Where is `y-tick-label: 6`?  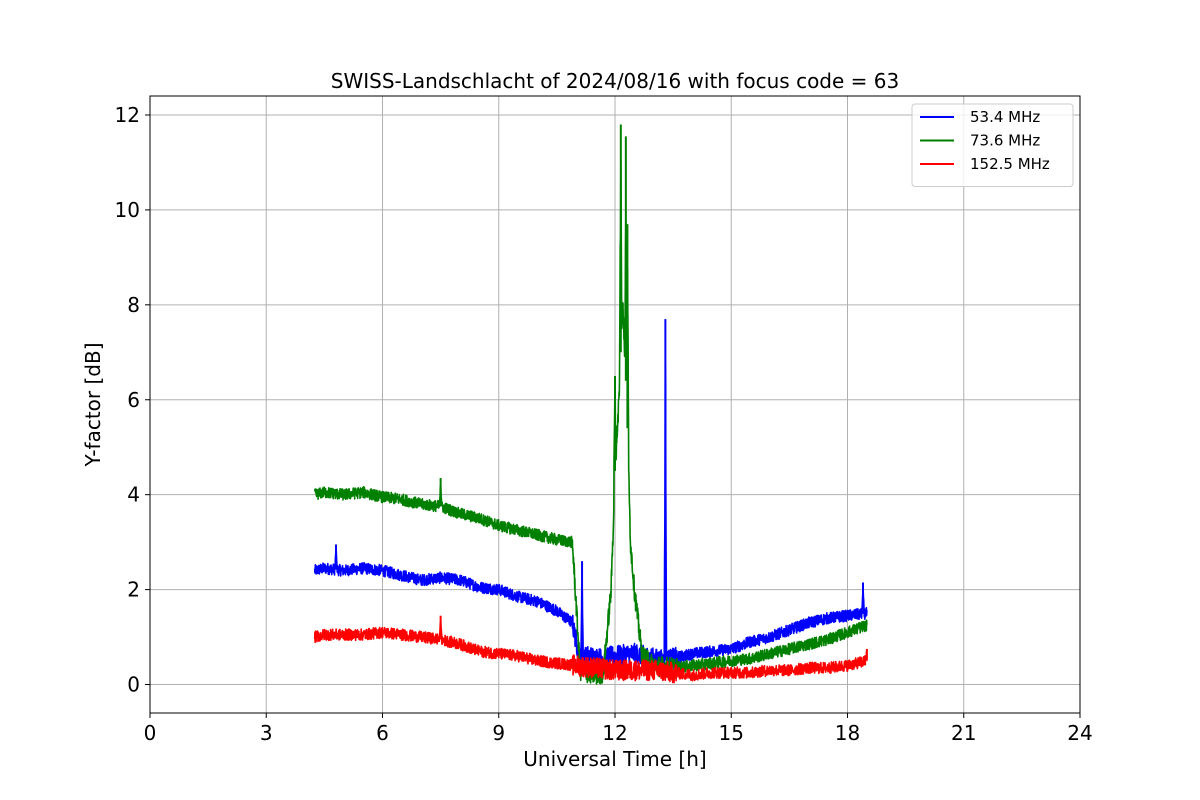 y-tick-label: 6 is located at coordinates (133, 400).